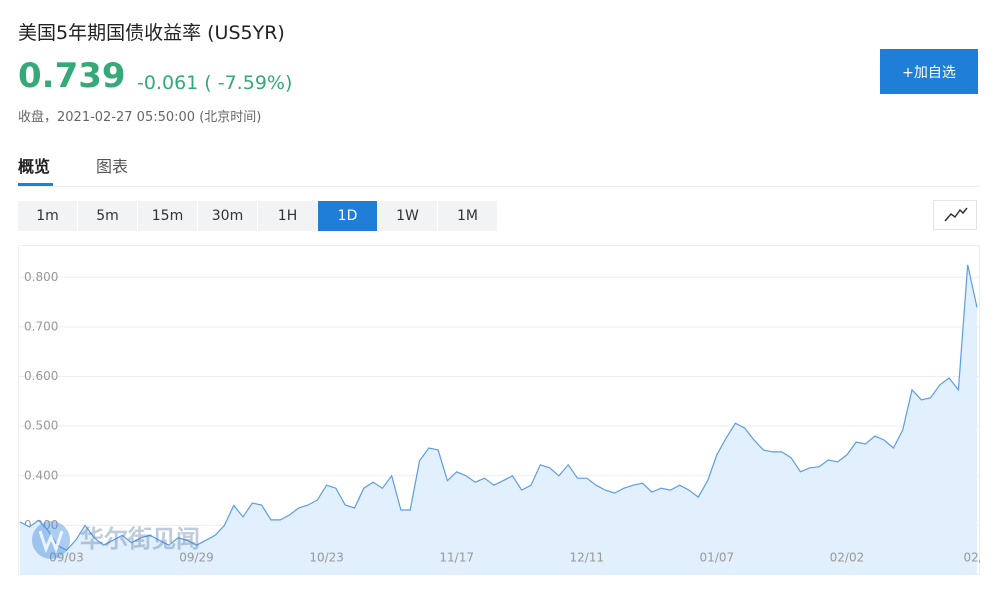 The image size is (1000, 589). I want to click on line-icon, so click(956, 214).